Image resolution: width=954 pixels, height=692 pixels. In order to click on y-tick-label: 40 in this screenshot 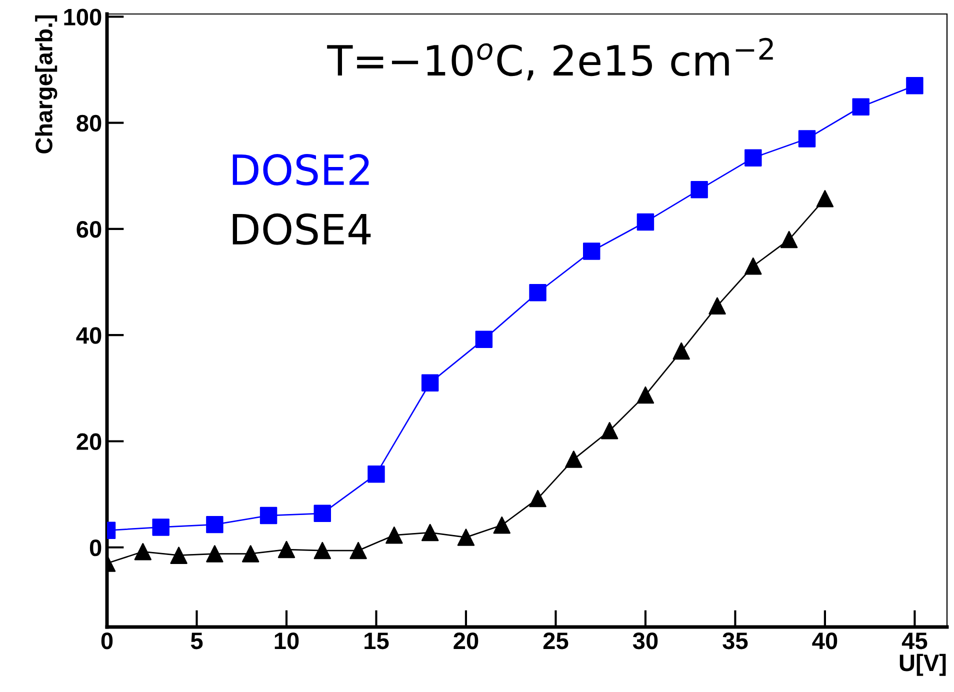, I will do `click(89, 335)`.